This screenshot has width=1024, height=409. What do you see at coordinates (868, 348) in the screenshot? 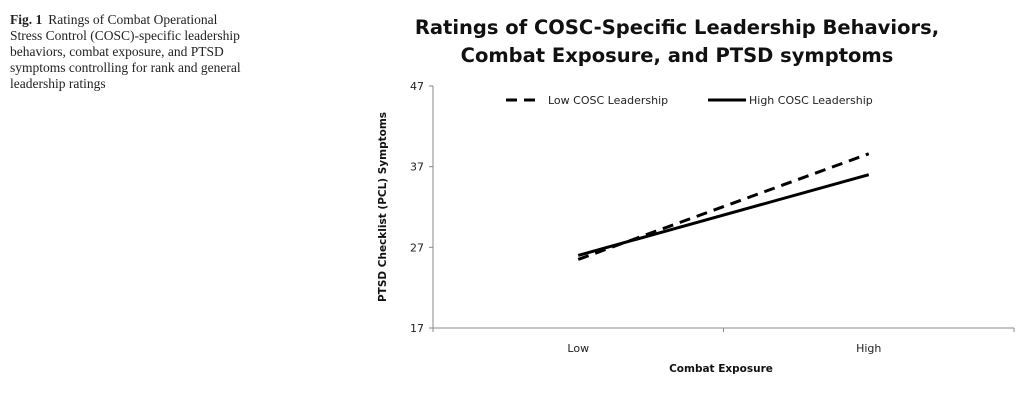
I see `x-tick-label: High` at bounding box center [868, 348].